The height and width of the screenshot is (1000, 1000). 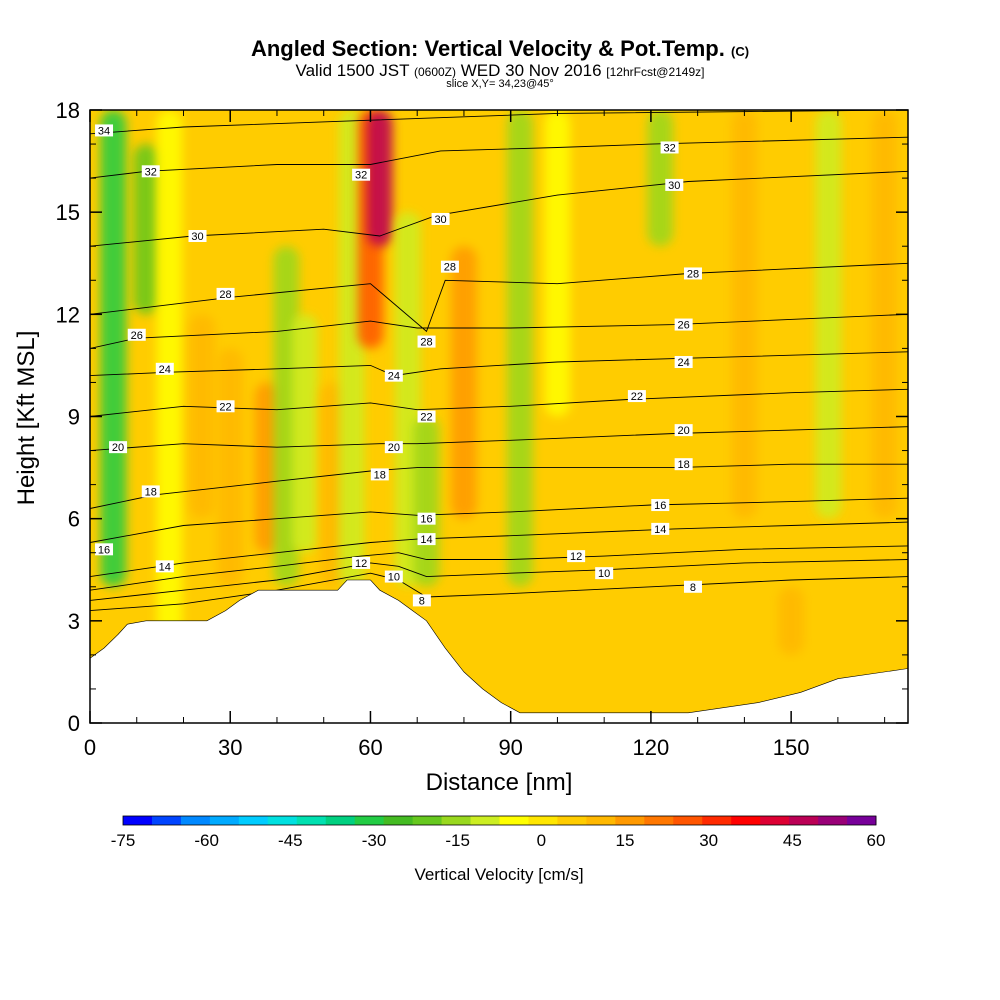 What do you see at coordinates (625, 840) in the screenshot?
I see `colorbar-tick-label: 15` at bounding box center [625, 840].